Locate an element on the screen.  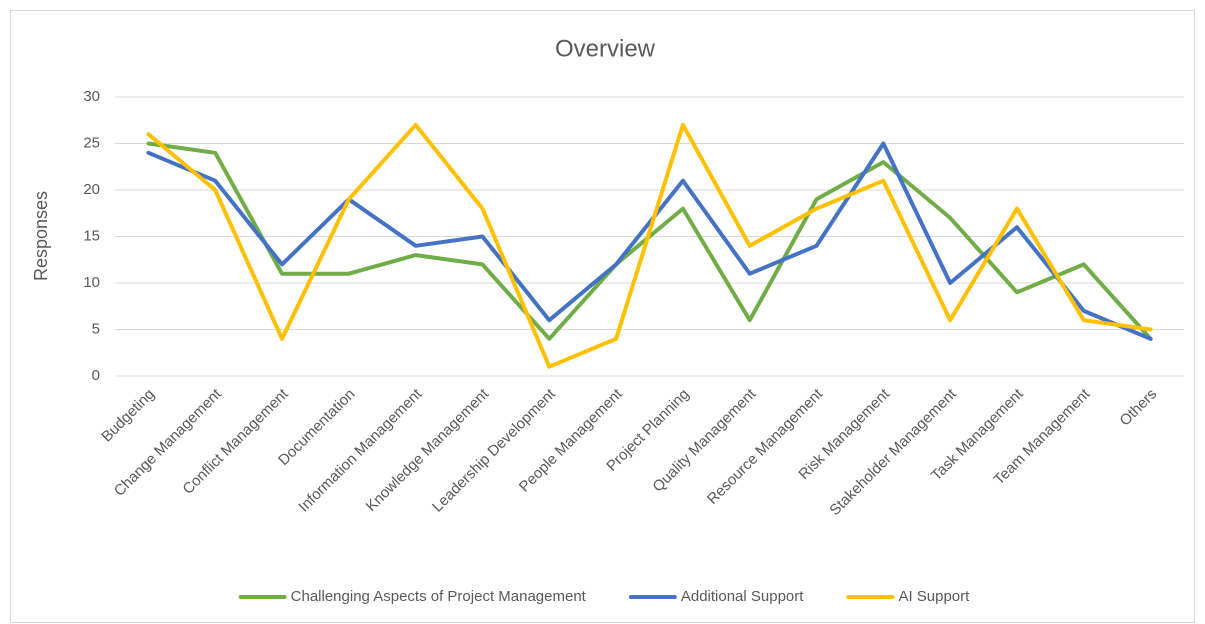
chart-title: Overview is located at coordinates (605, 48).